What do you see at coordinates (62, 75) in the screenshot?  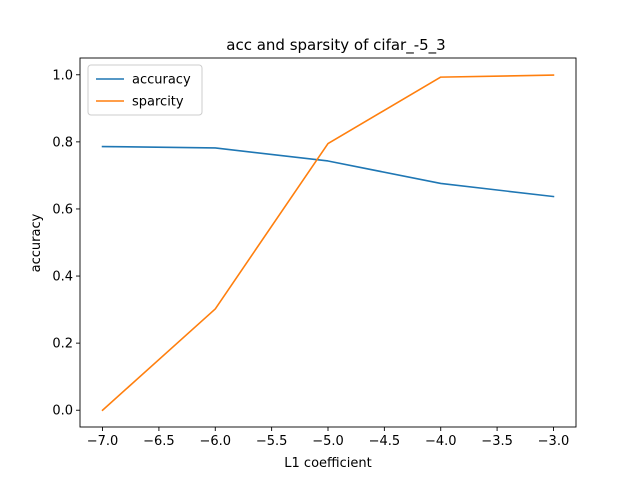 I see `y-tick-label: 1.0` at bounding box center [62, 75].